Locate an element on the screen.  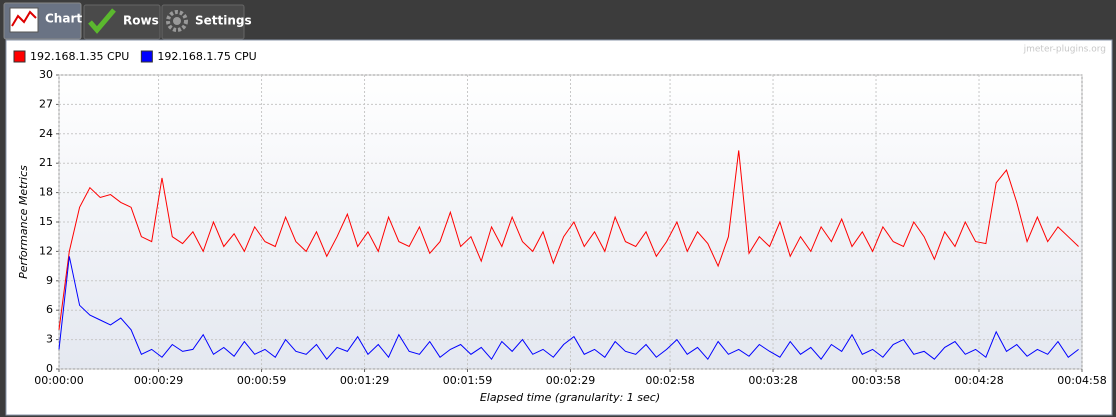
y-axis-label: Performance Metrics is located at coordinates (23, 222).